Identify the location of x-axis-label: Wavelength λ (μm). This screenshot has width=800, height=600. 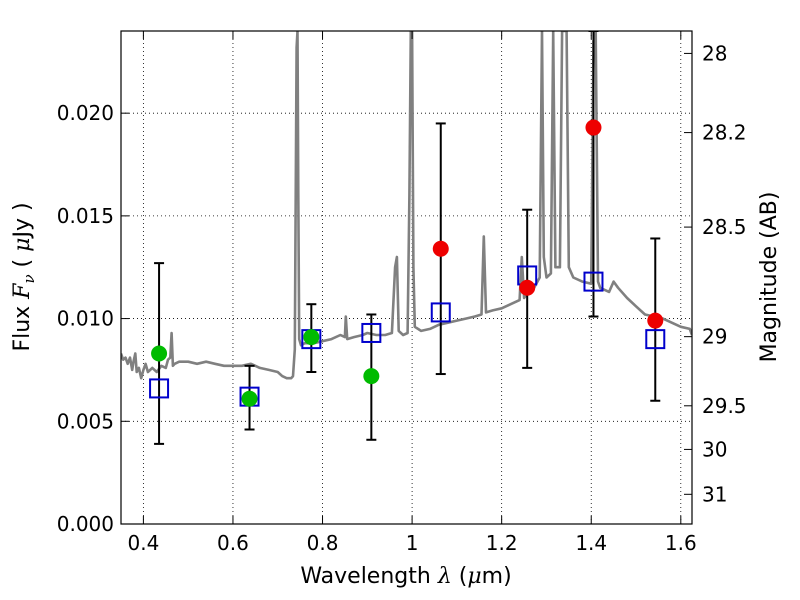
(405, 576).